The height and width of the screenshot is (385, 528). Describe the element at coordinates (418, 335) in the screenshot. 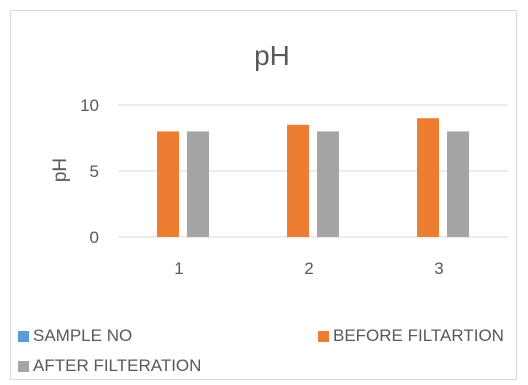

I see `legend-label: BEFORE FILTARTION` at that location.